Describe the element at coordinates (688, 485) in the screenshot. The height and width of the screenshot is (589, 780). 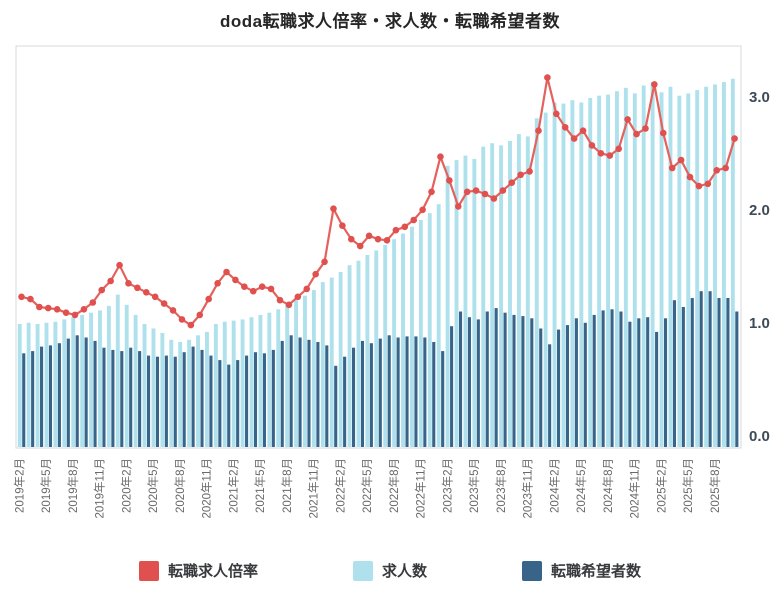
I see `x-tick-label: 2025年5月` at that location.